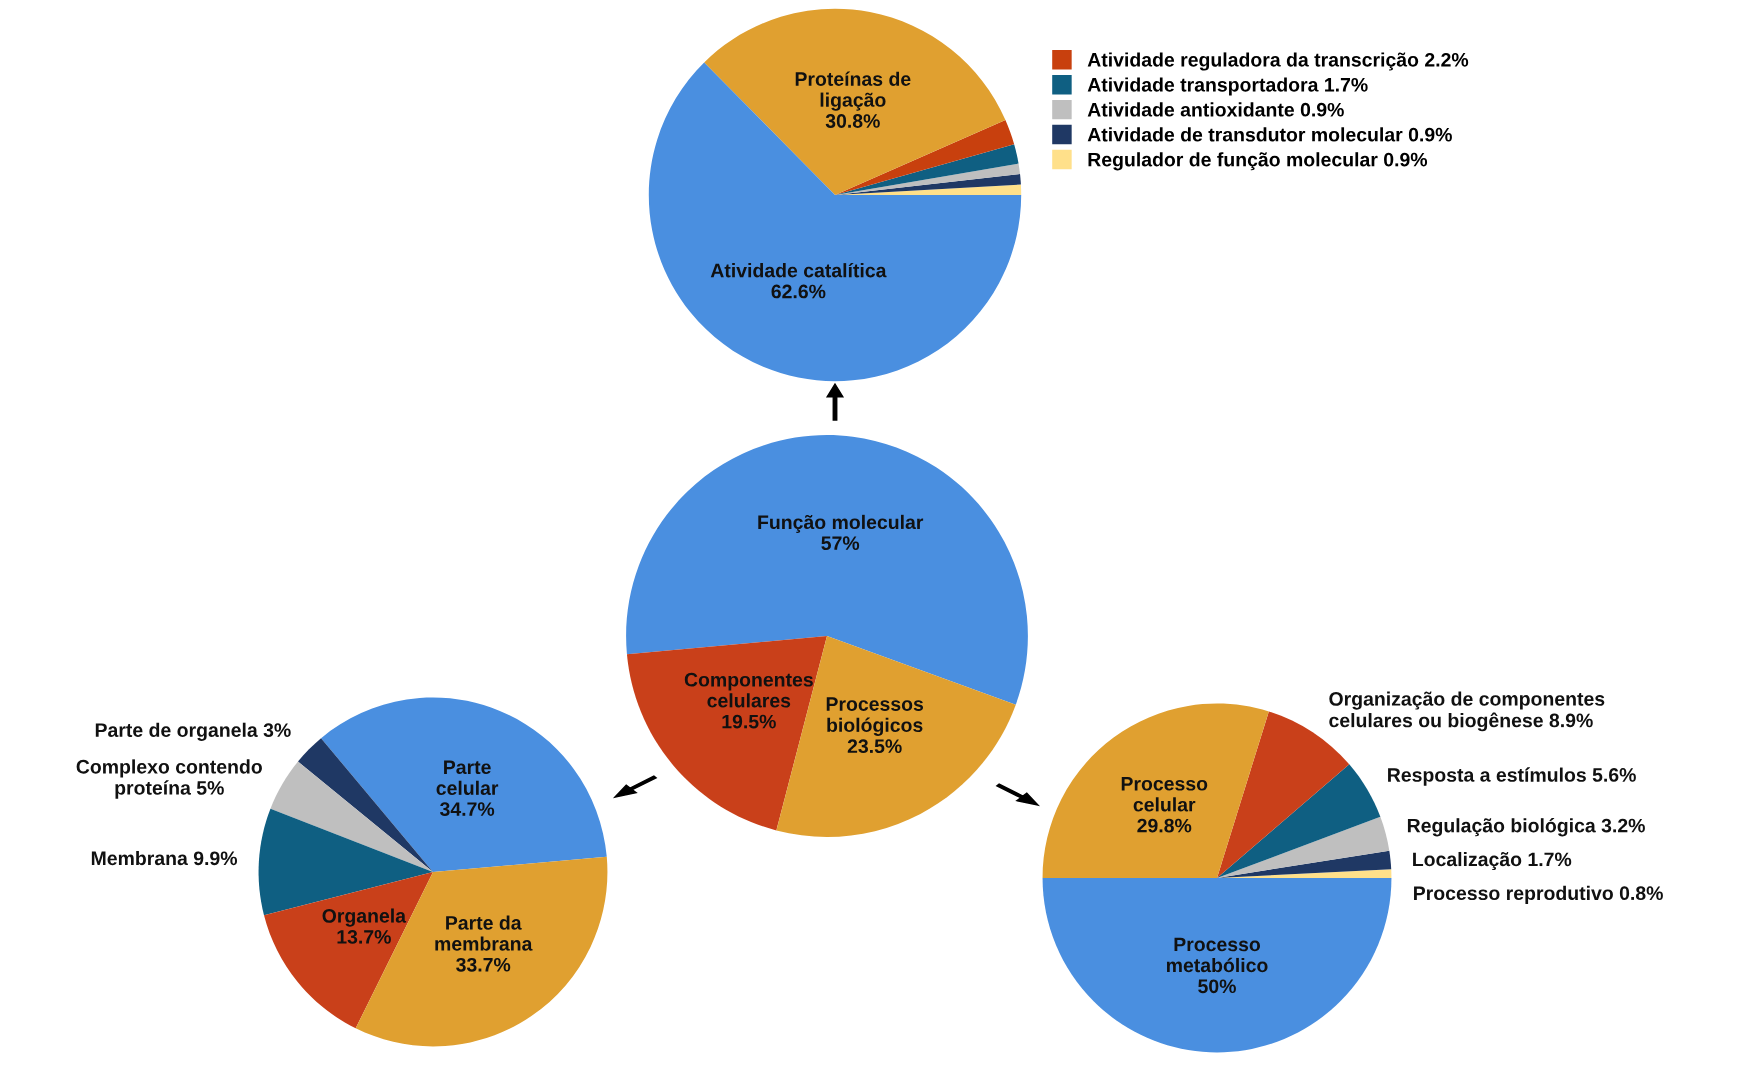 Image resolution: width=1740 pixels, height=1066 pixels. I want to click on slice-label: Processo celular, so click(1164, 794).